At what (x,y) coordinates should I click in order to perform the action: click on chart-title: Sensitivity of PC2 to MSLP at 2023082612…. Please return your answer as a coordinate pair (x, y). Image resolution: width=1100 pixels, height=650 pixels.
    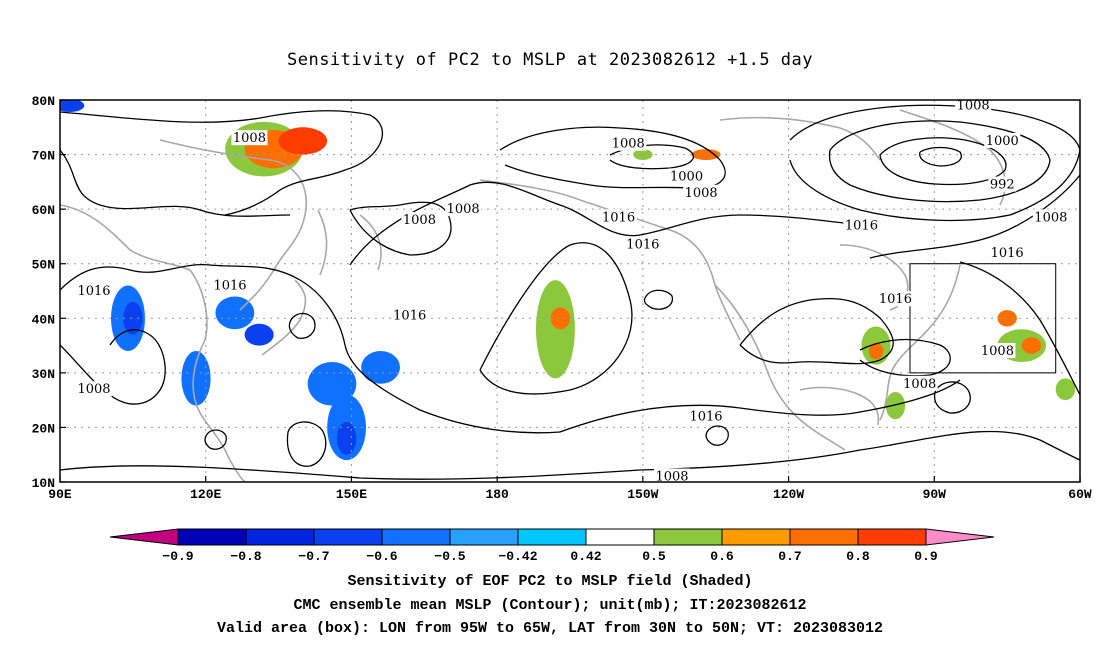
    Looking at the image, I should click on (549, 60).